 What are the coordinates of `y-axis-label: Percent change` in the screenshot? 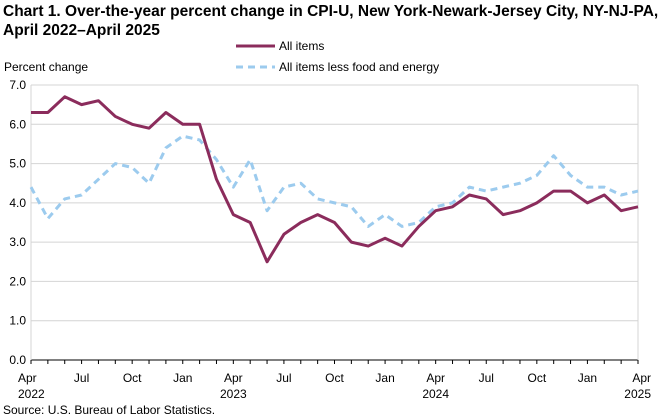 It's located at (46, 67).